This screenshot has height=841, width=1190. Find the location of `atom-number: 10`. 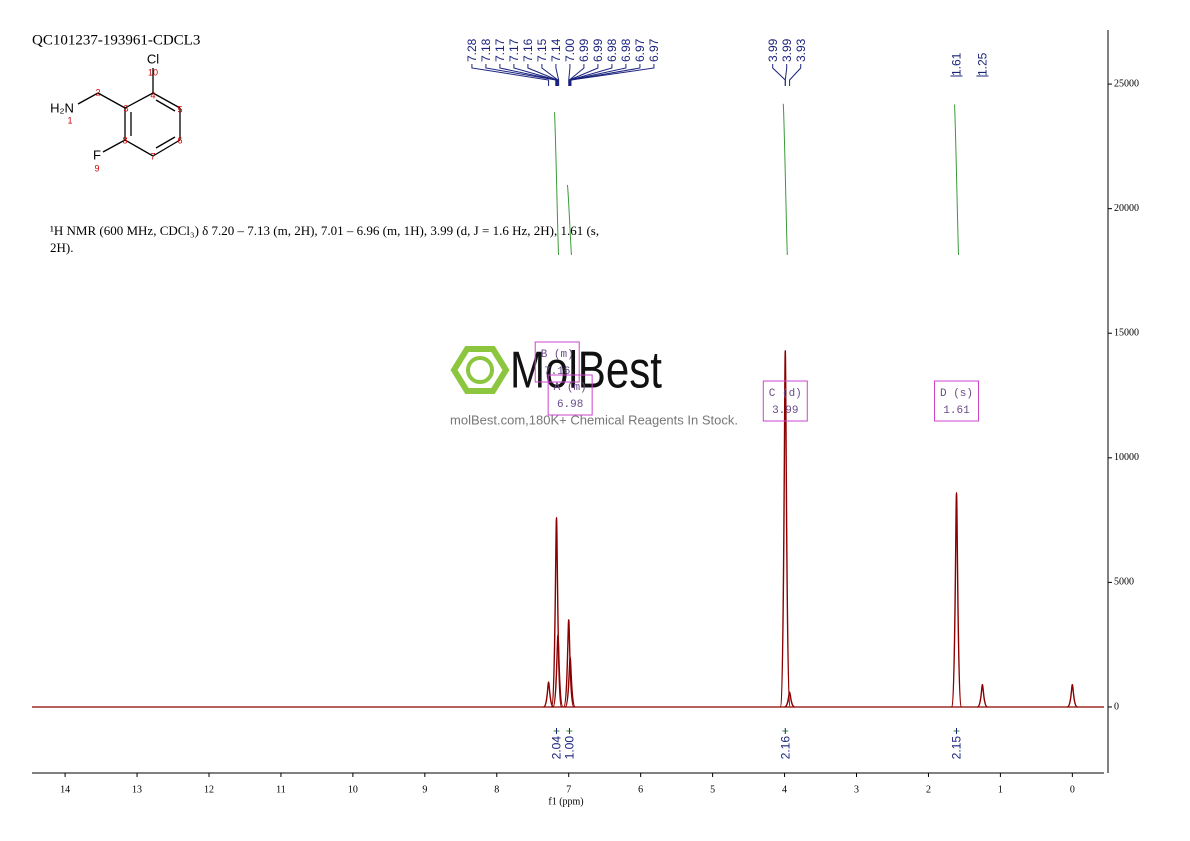

atom-number: 10 is located at coordinates (153, 72).